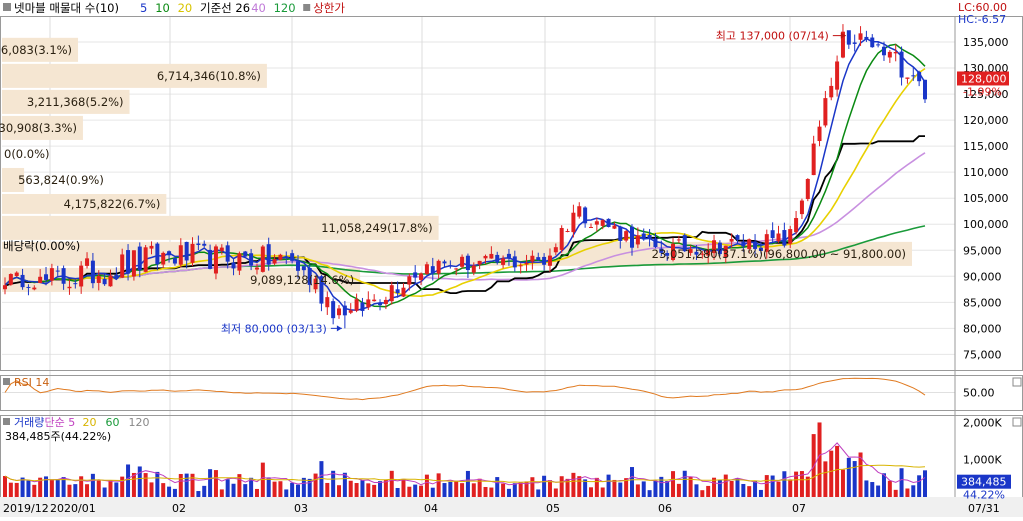  Describe the element at coordinates (258, 8) in the screenshot. I see `ma-legend-item: 40` at that location.